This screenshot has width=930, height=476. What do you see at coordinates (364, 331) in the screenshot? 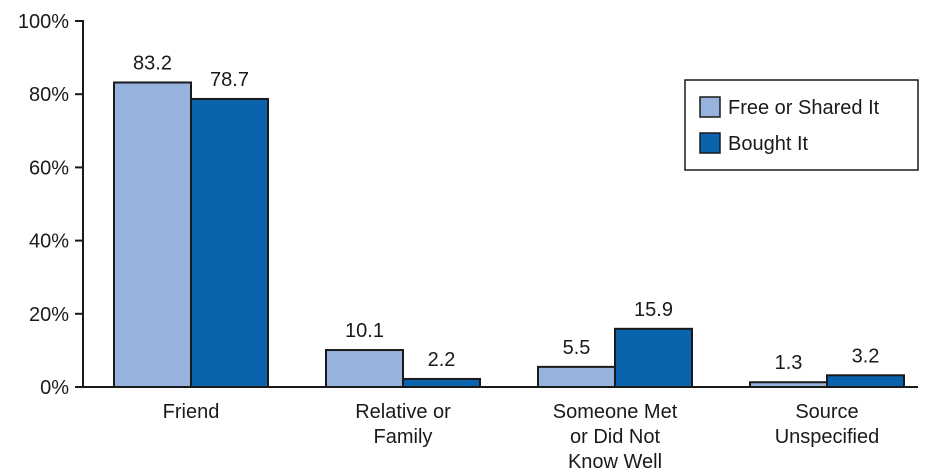
I see `value-label: 10.1` at bounding box center [364, 331].